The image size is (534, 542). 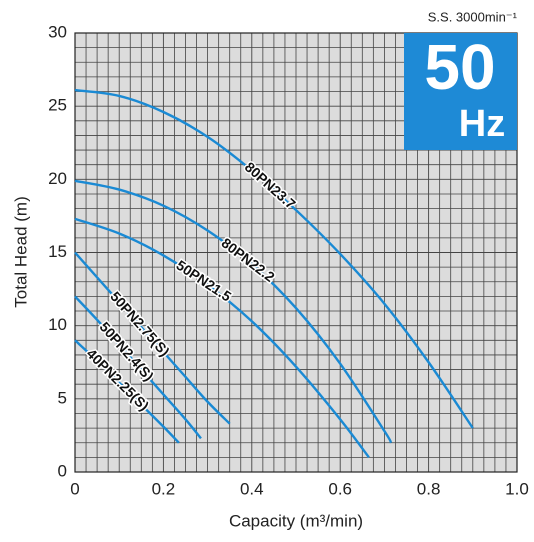 What do you see at coordinates (20, 251) in the screenshot?
I see `y-axis-label: Total Head (m)` at bounding box center [20, 251].